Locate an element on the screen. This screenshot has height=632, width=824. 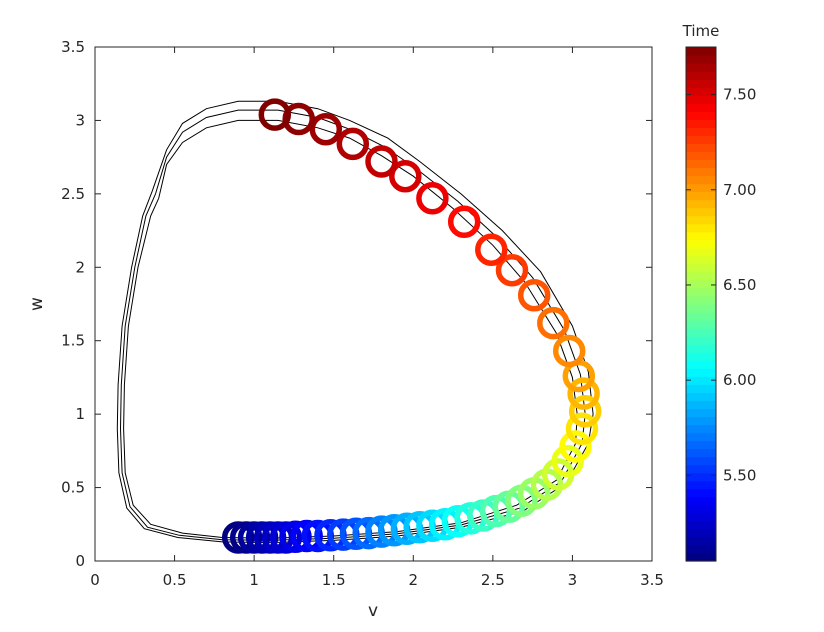
colorbar-title: Time is located at coordinates (701, 31).